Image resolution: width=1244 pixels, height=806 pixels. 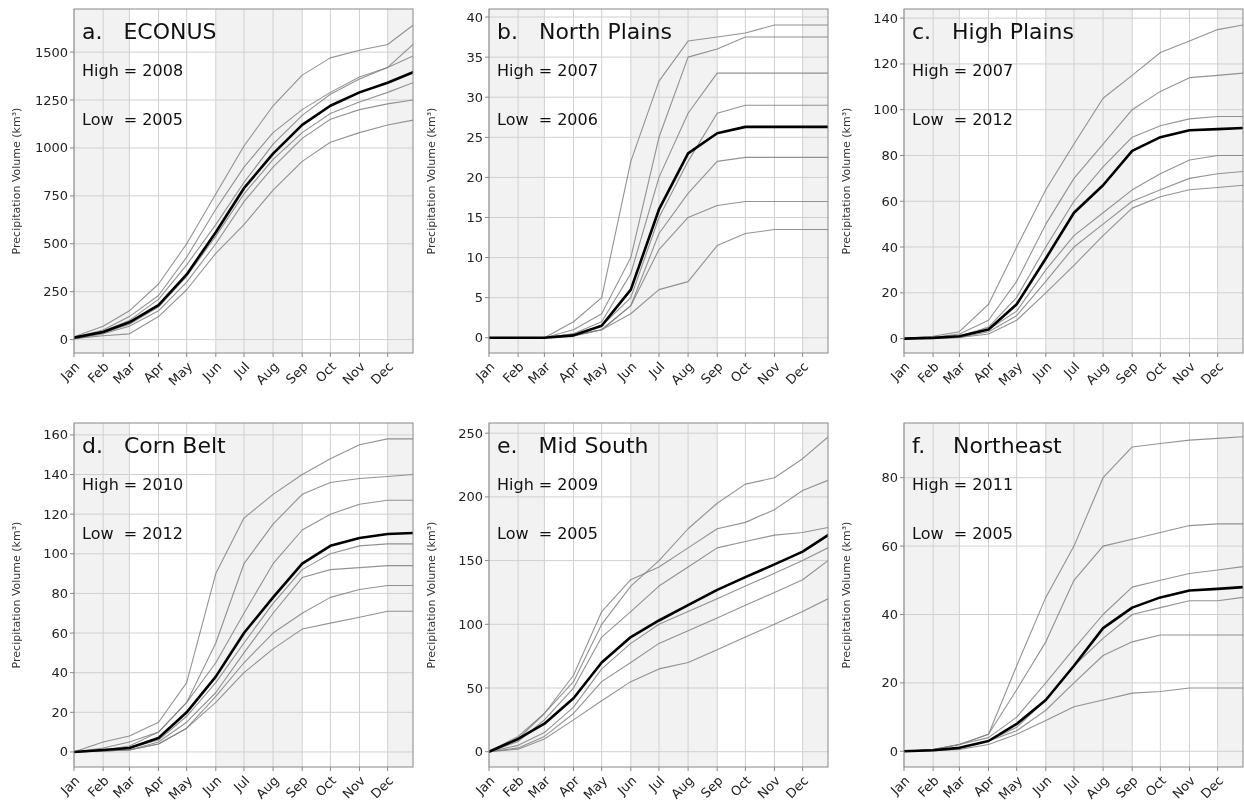 What do you see at coordinates (470, 561) in the screenshot?
I see `y-tick-label: 150` at bounding box center [470, 561].